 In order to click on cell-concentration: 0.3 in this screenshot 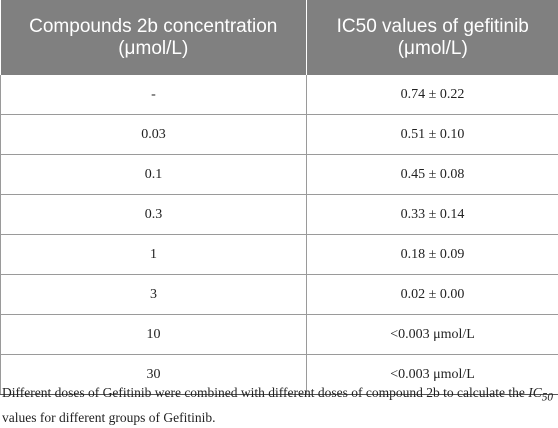, I will do `click(154, 215)`.